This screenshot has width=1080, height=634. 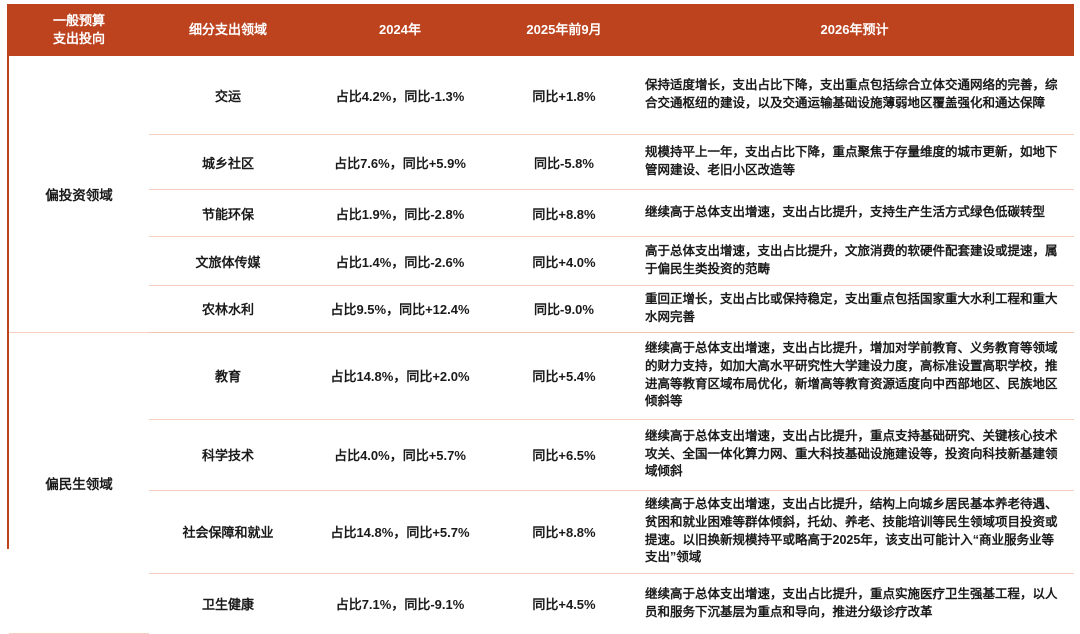 What do you see at coordinates (564, 309) in the screenshot?
I see `y2025-cell: 同比-9.0%` at bounding box center [564, 309].